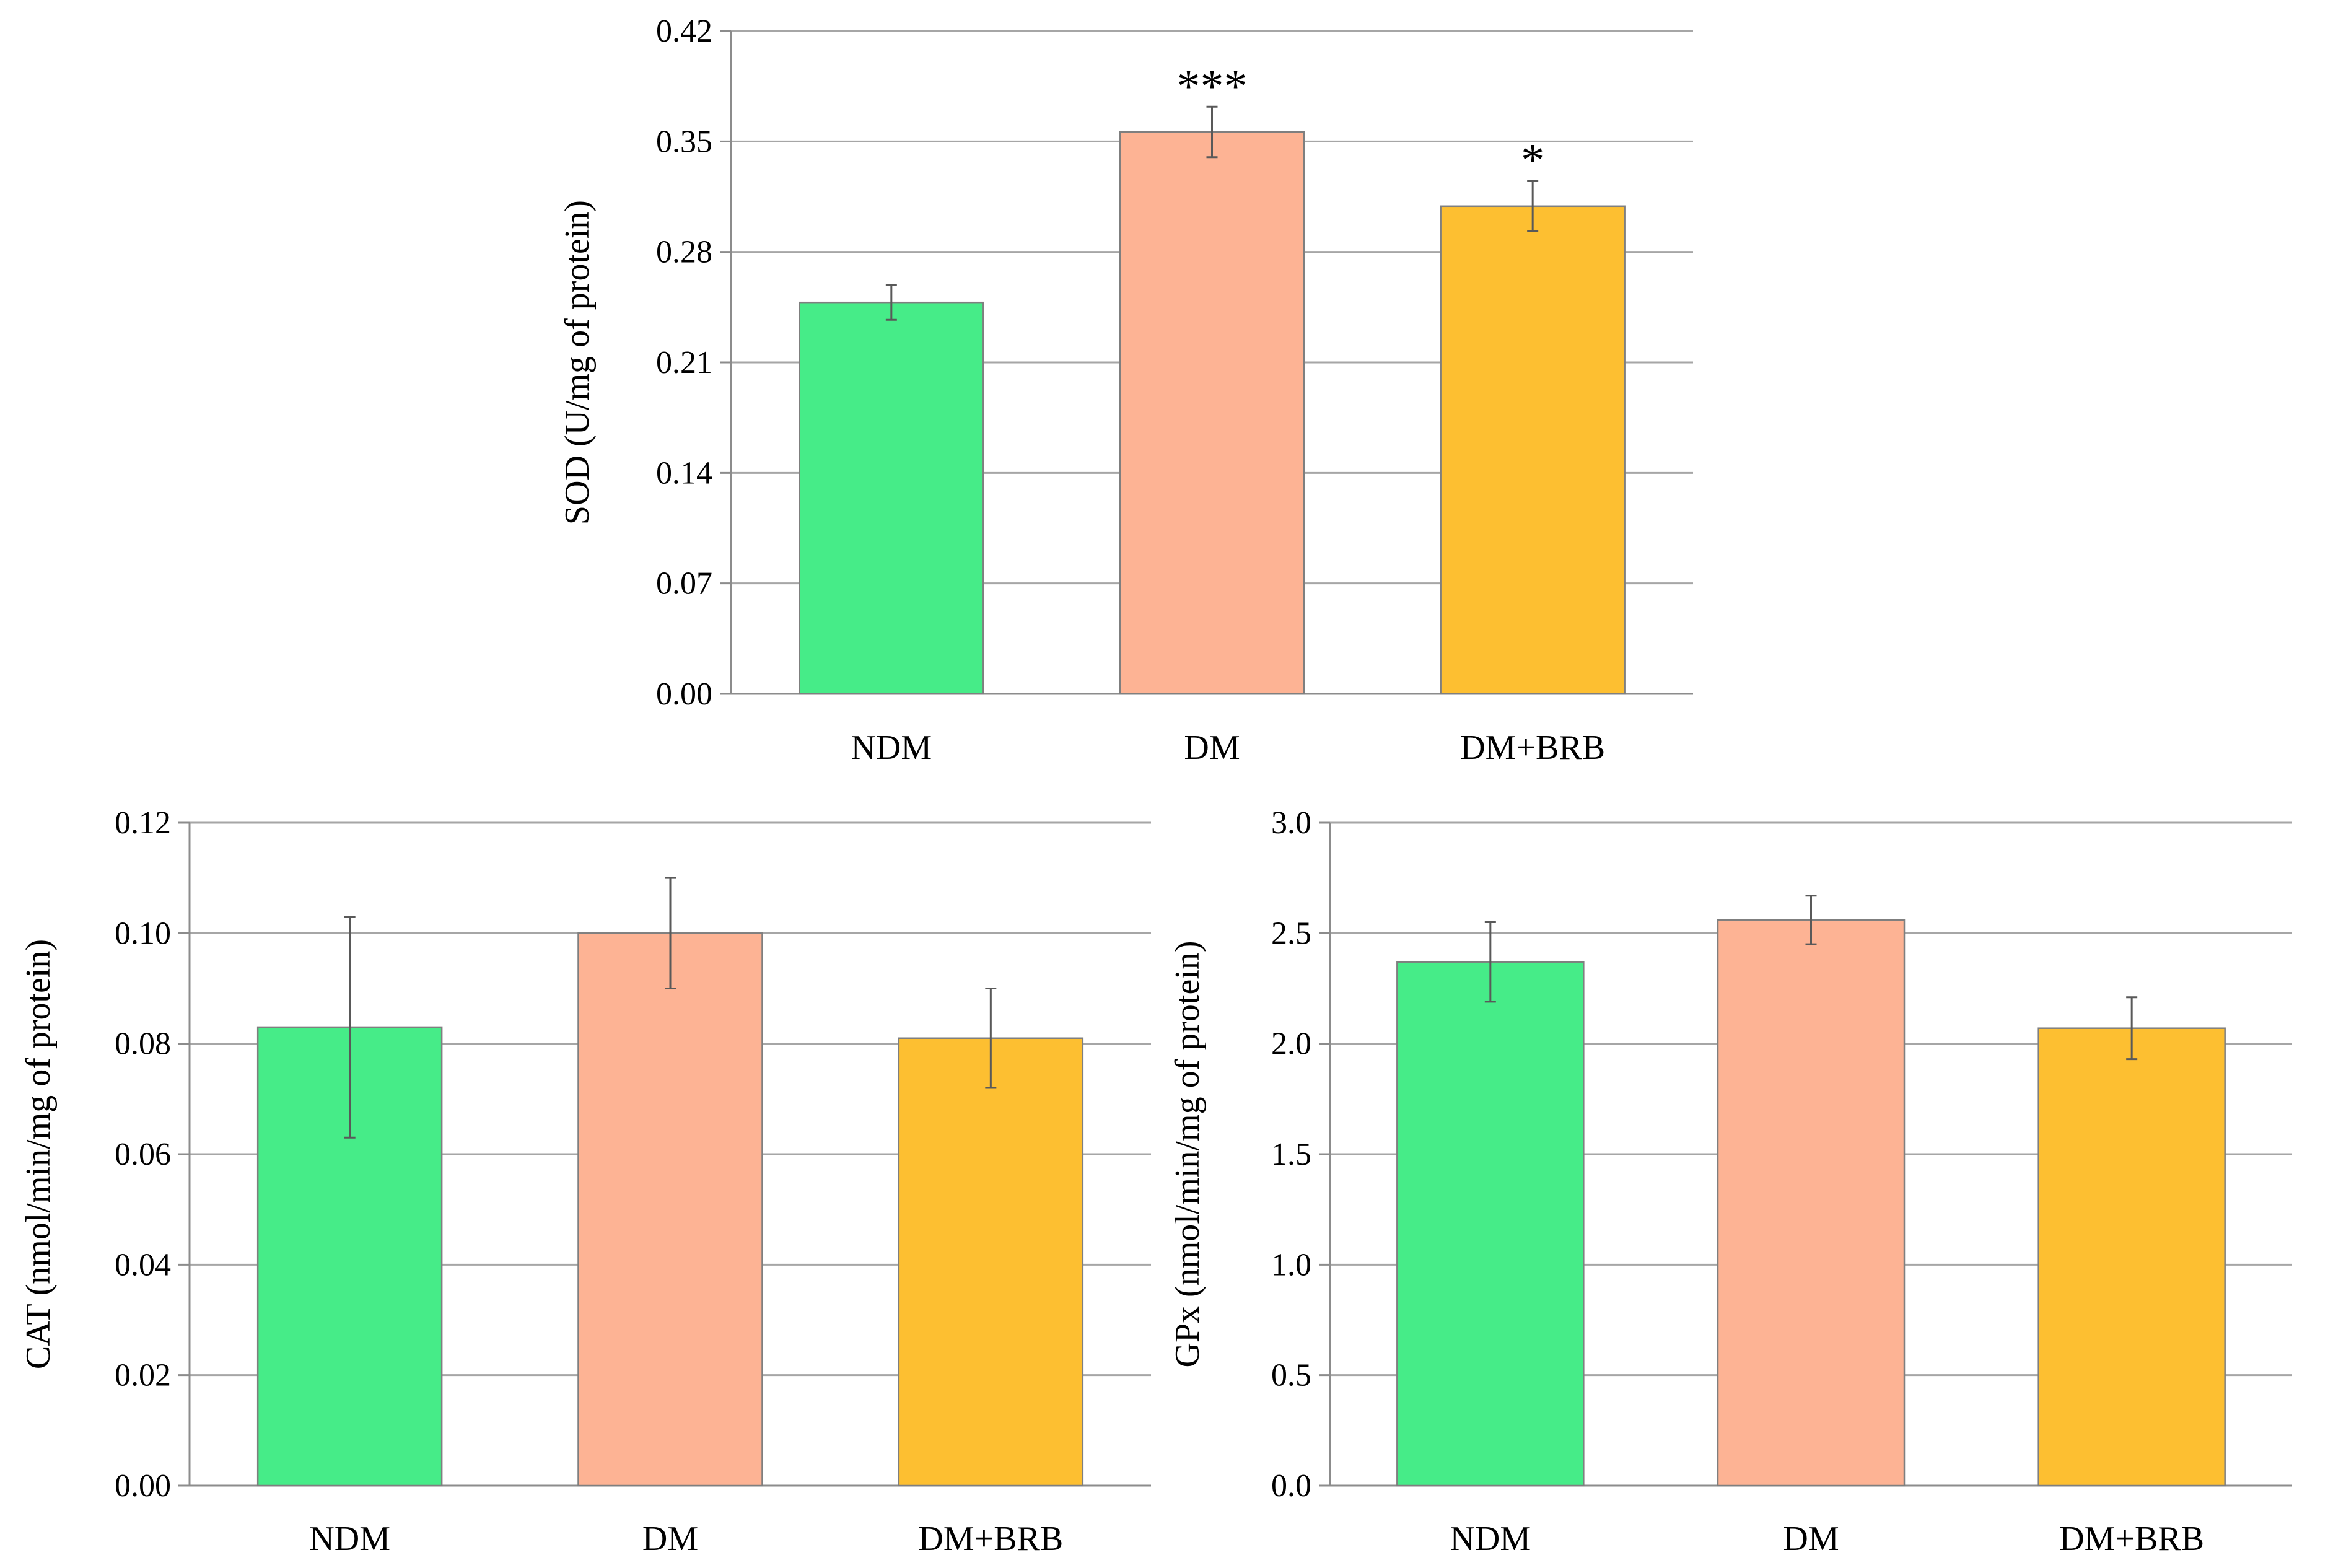 The height and width of the screenshot is (1568, 2328). What do you see at coordinates (684, 584) in the screenshot?
I see `y-tick-label: 0.07` at bounding box center [684, 584].